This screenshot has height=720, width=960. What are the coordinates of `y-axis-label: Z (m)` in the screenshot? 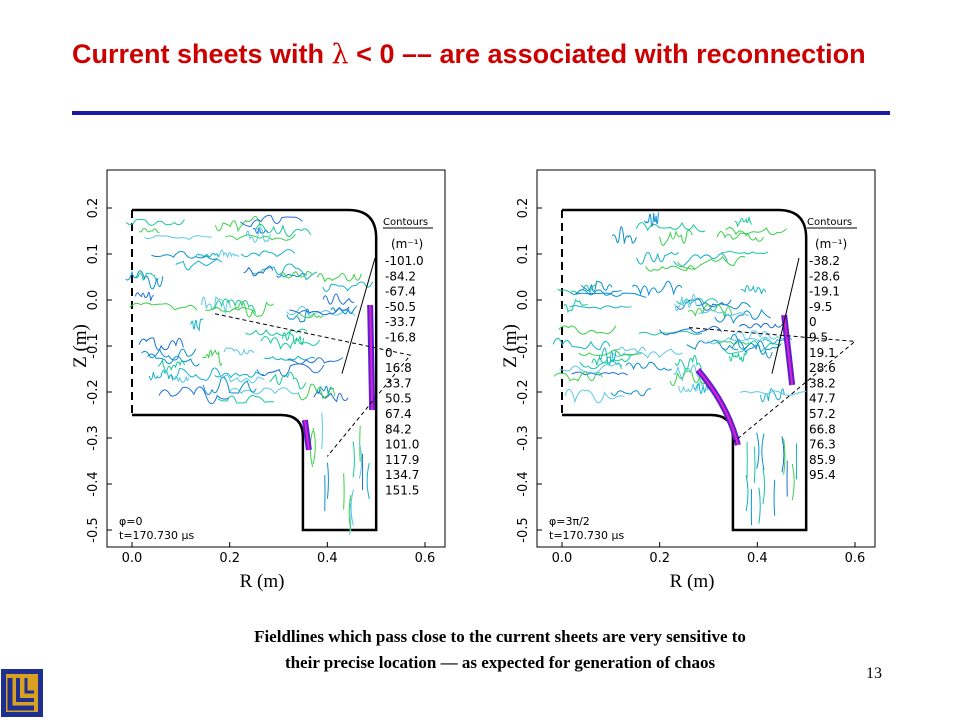 It's located at (80, 346).